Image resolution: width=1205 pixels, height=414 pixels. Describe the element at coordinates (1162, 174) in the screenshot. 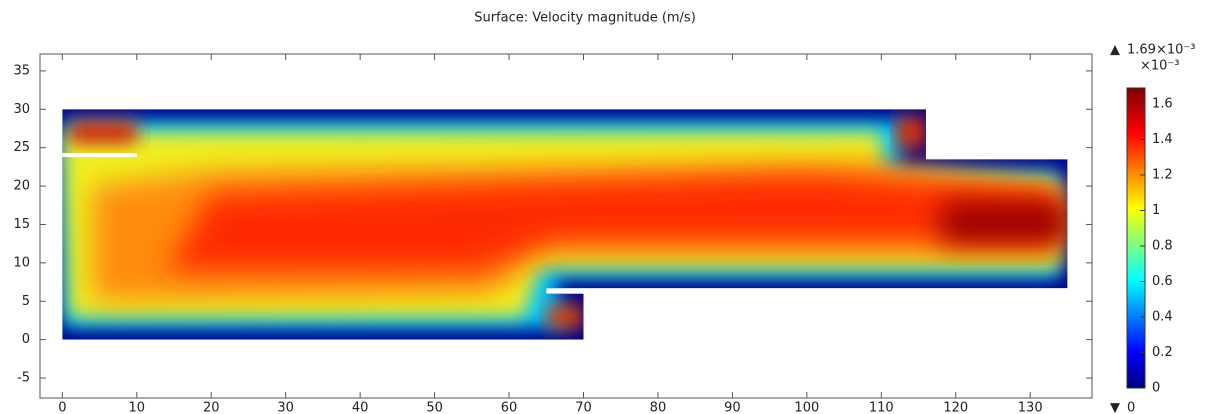

I see `colorbar-tick-label: 1.2` at that location.